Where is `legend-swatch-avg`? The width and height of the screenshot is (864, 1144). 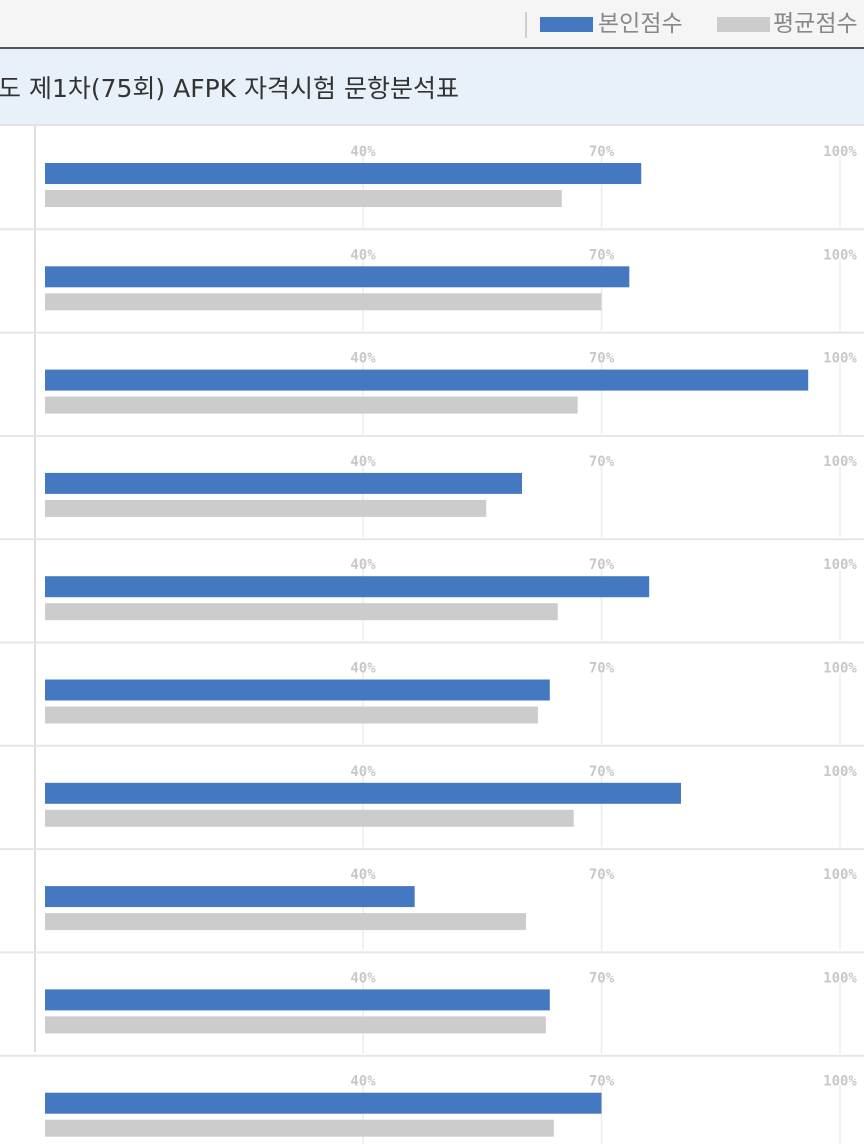 legend-swatch-avg is located at coordinates (743, 24).